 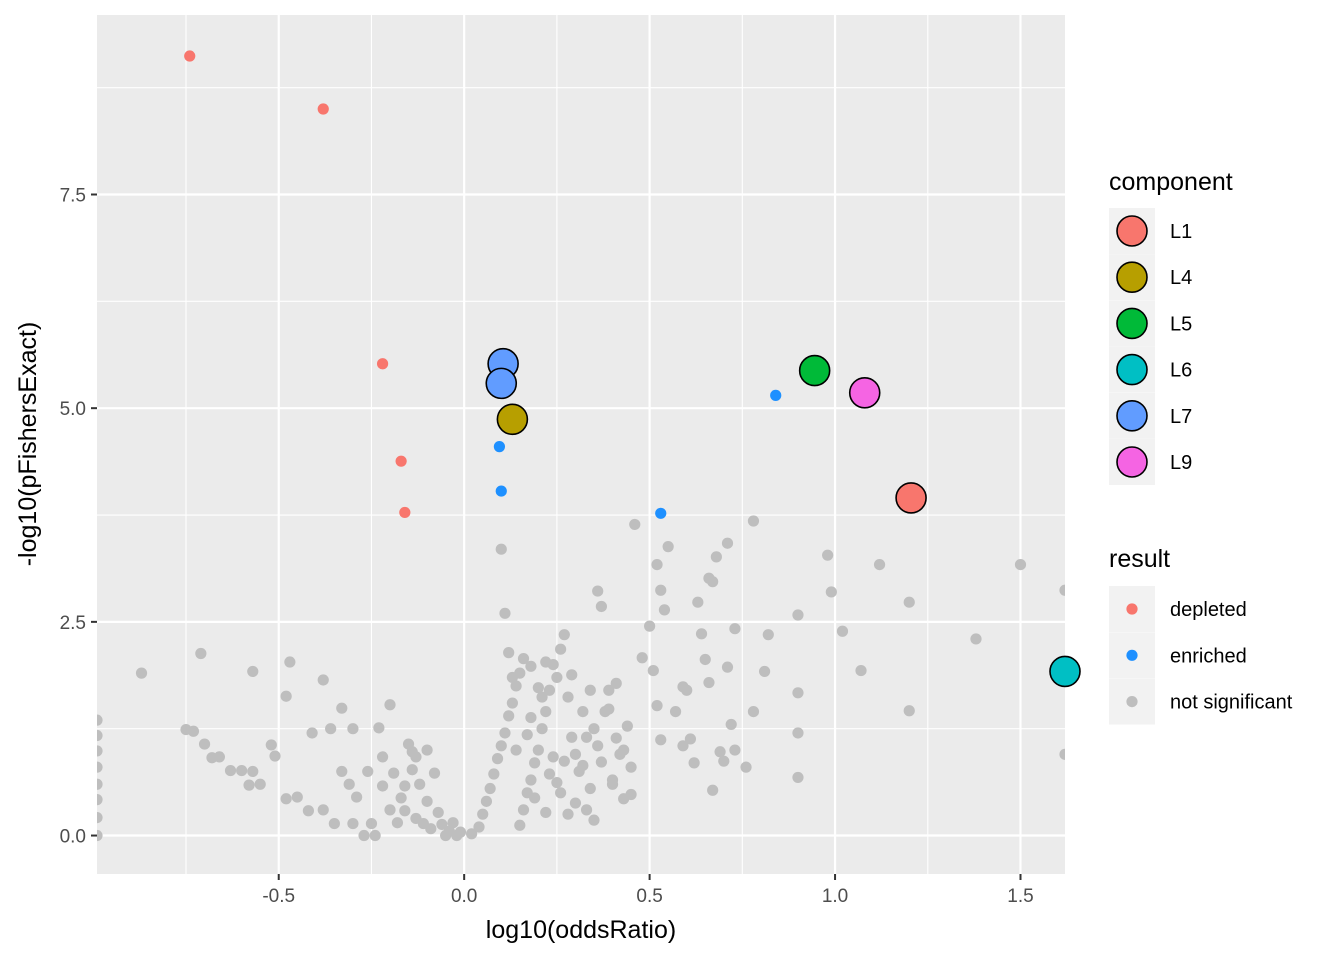 I want to click on component-marker-l5, so click(x=814, y=370).